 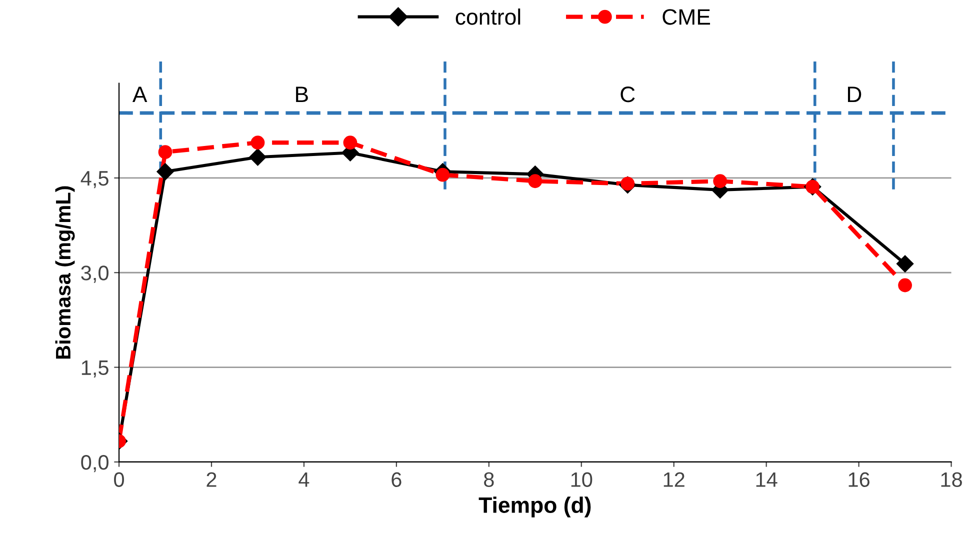 I want to click on x-tick-label: 0, so click(x=119, y=479).